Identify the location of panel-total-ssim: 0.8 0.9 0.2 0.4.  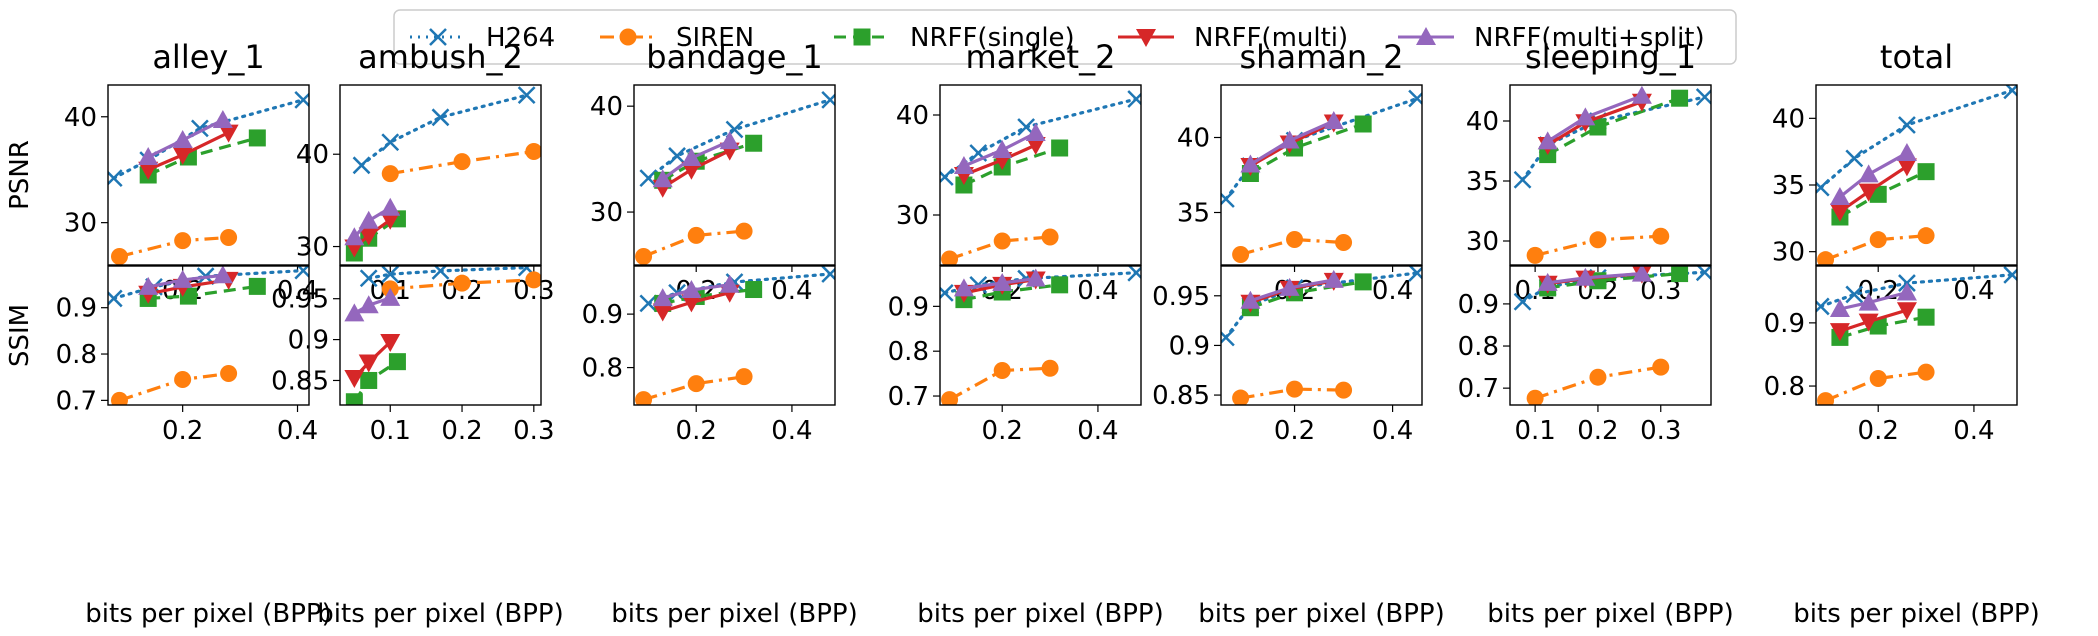
(1891, 355).